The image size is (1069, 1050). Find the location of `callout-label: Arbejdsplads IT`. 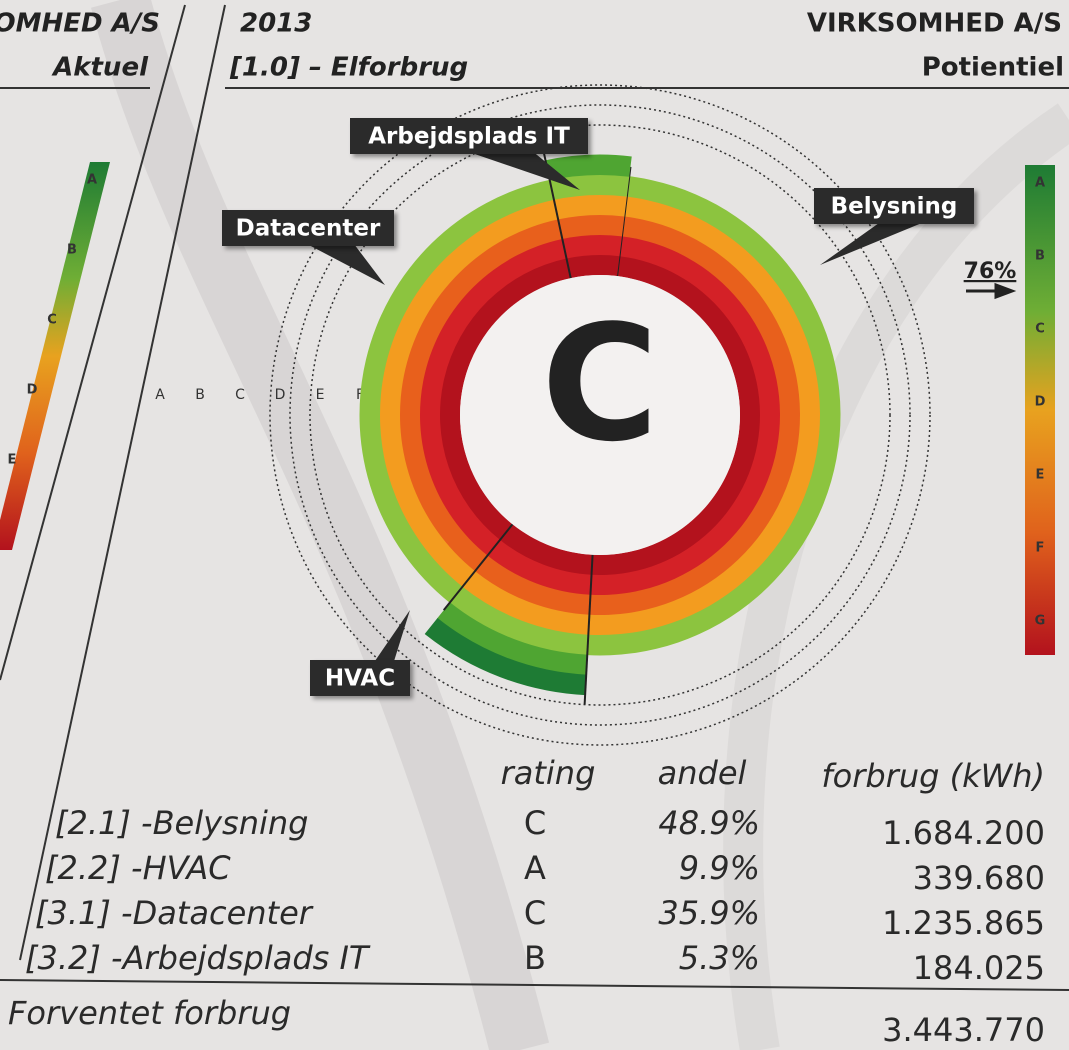

callout-label: Arbejdsplads IT is located at coordinates (469, 137).